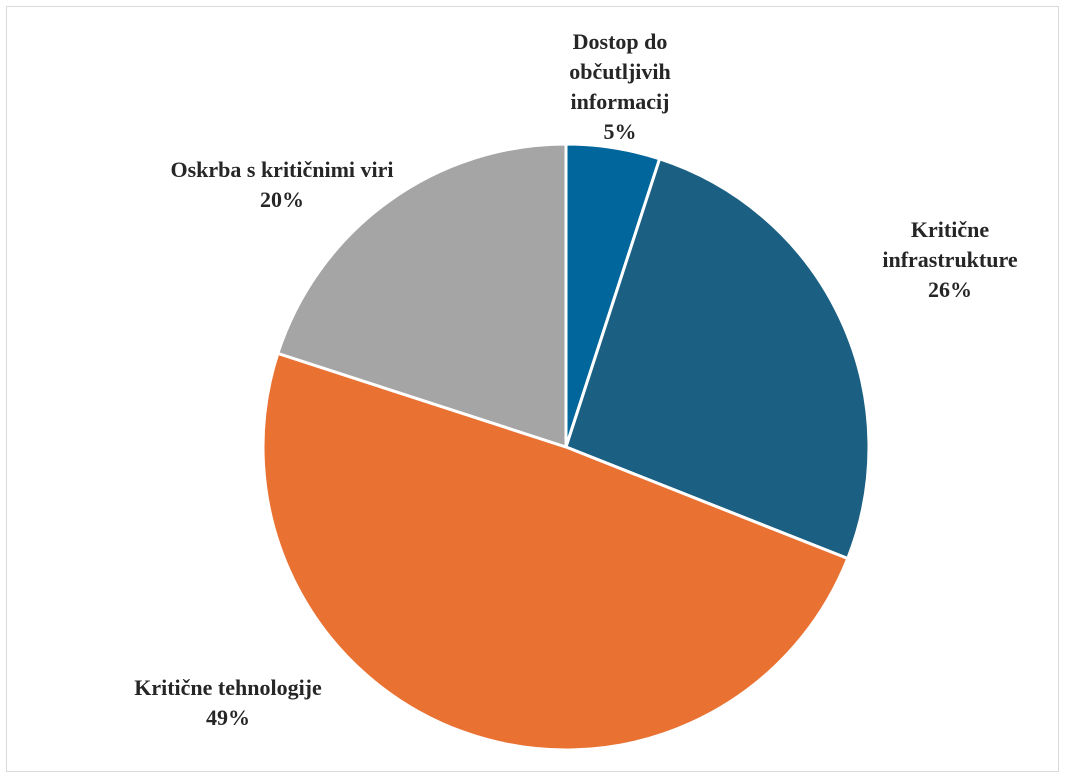 The height and width of the screenshot is (780, 1067). Describe the element at coordinates (620, 71) in the screenshot. I see `category-label: Dostop do občutljivih informacij` at that location.